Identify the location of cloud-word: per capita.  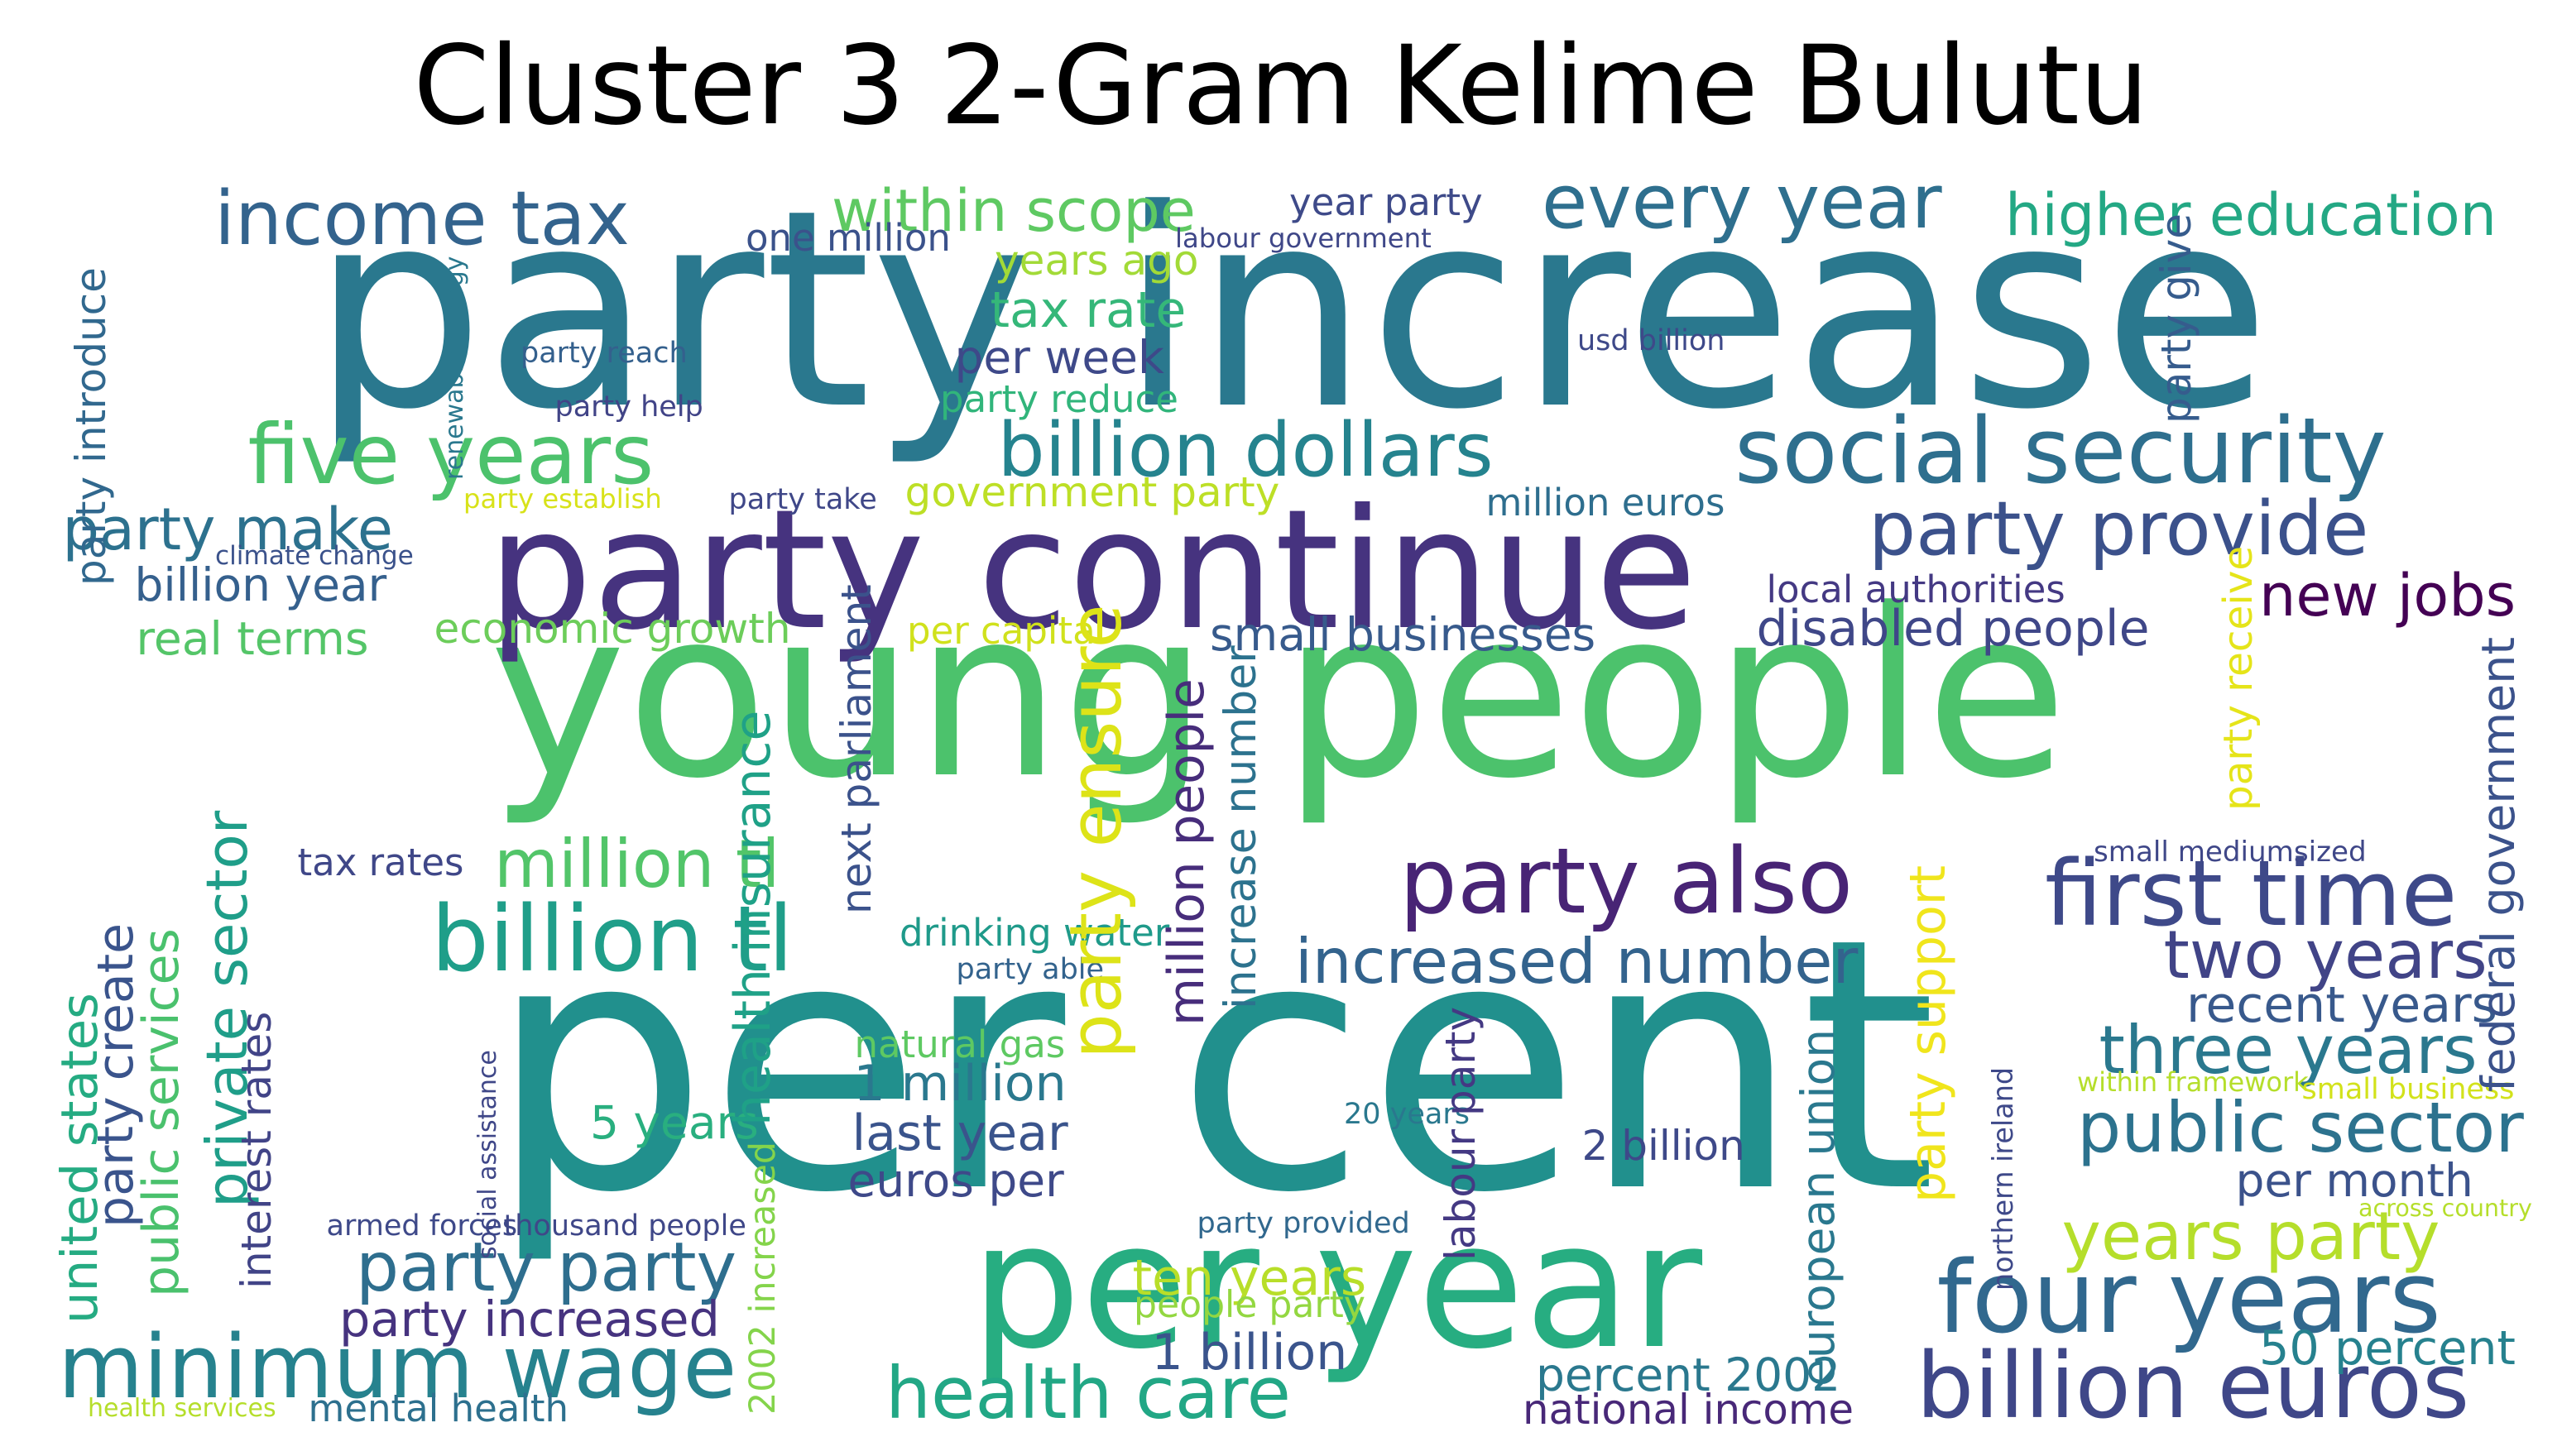
(1002, 631).